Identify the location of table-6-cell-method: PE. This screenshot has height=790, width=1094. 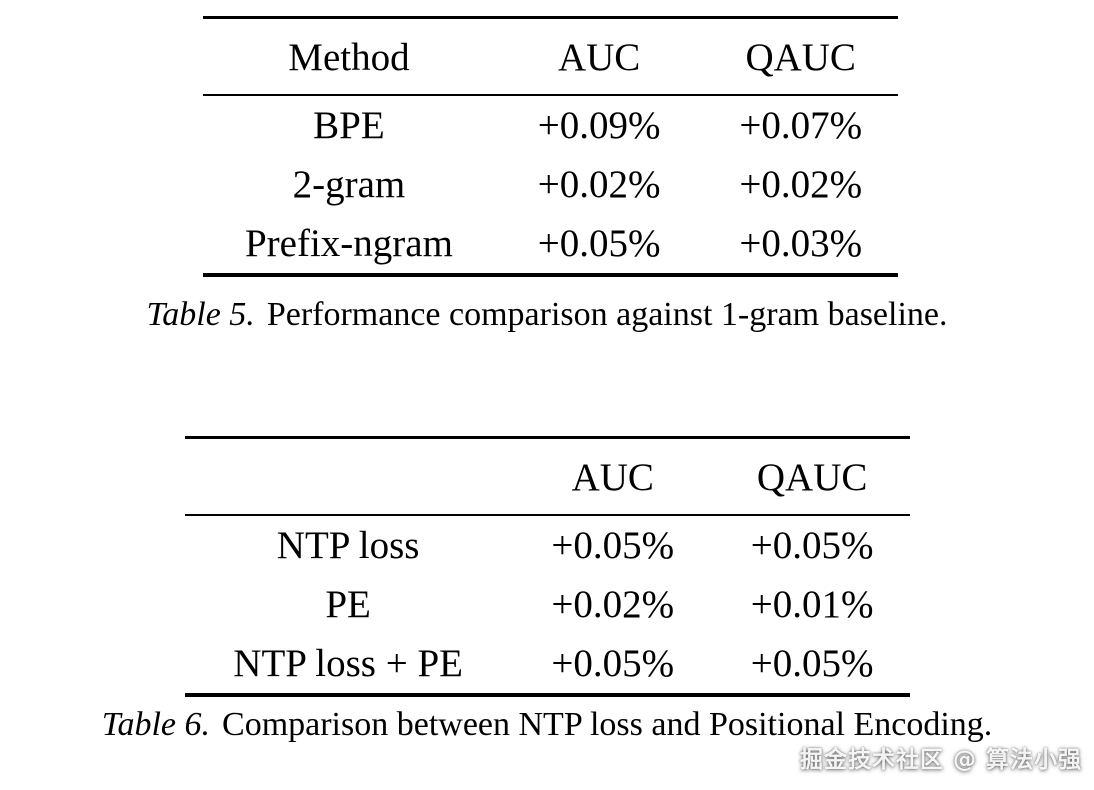
(348, 604).